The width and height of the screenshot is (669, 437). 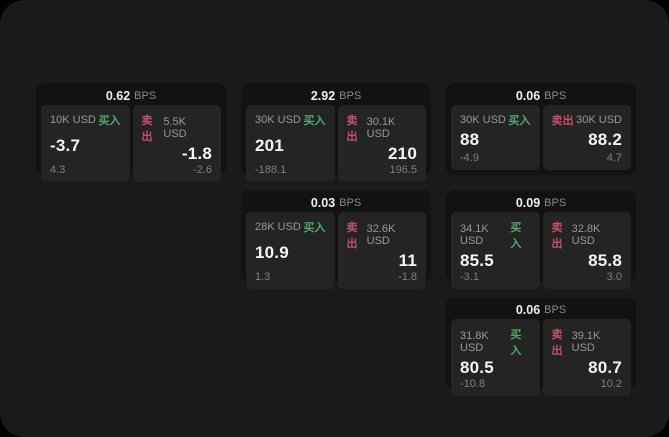 What do you see at coordinates (118, 96) in the screenshot?
I see `spread-value: 0.62` at bounding box center [118, 96].